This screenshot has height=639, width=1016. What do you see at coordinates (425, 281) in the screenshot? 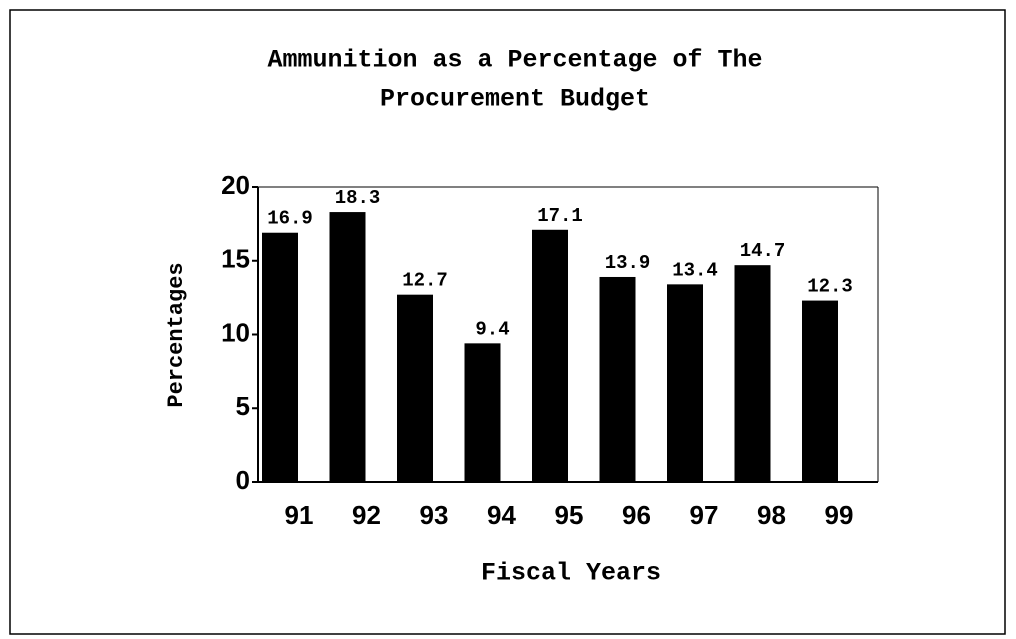
I see `data-label: 12.7` at bounding box center [425, 281].